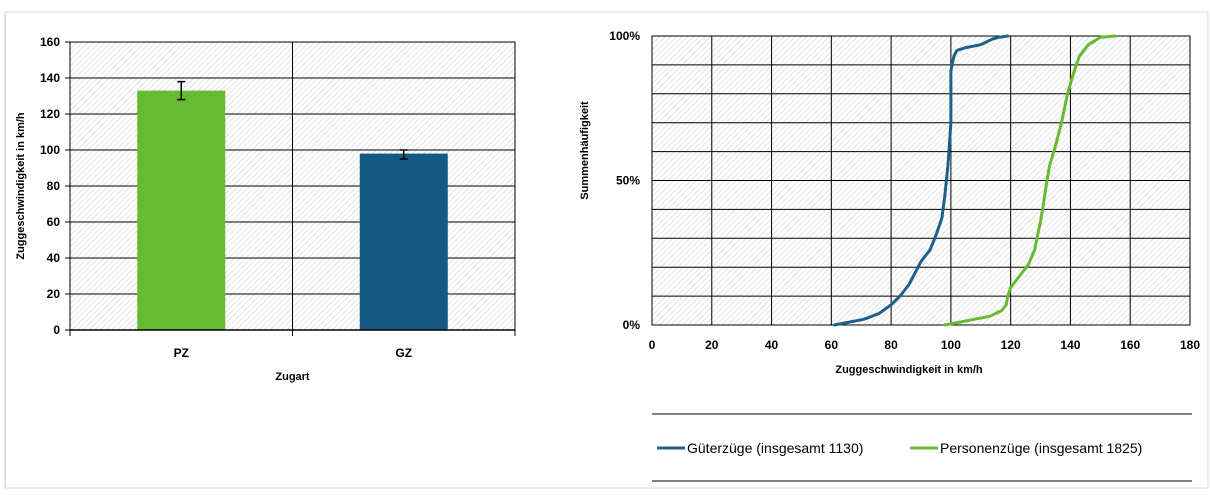 Image resolution: width=1210 pixels, height=495 pixels. Describe the element at coordinates (1190, 345) in the screenshot. I see `cdf-chart-xtick-label: 180` at that location.